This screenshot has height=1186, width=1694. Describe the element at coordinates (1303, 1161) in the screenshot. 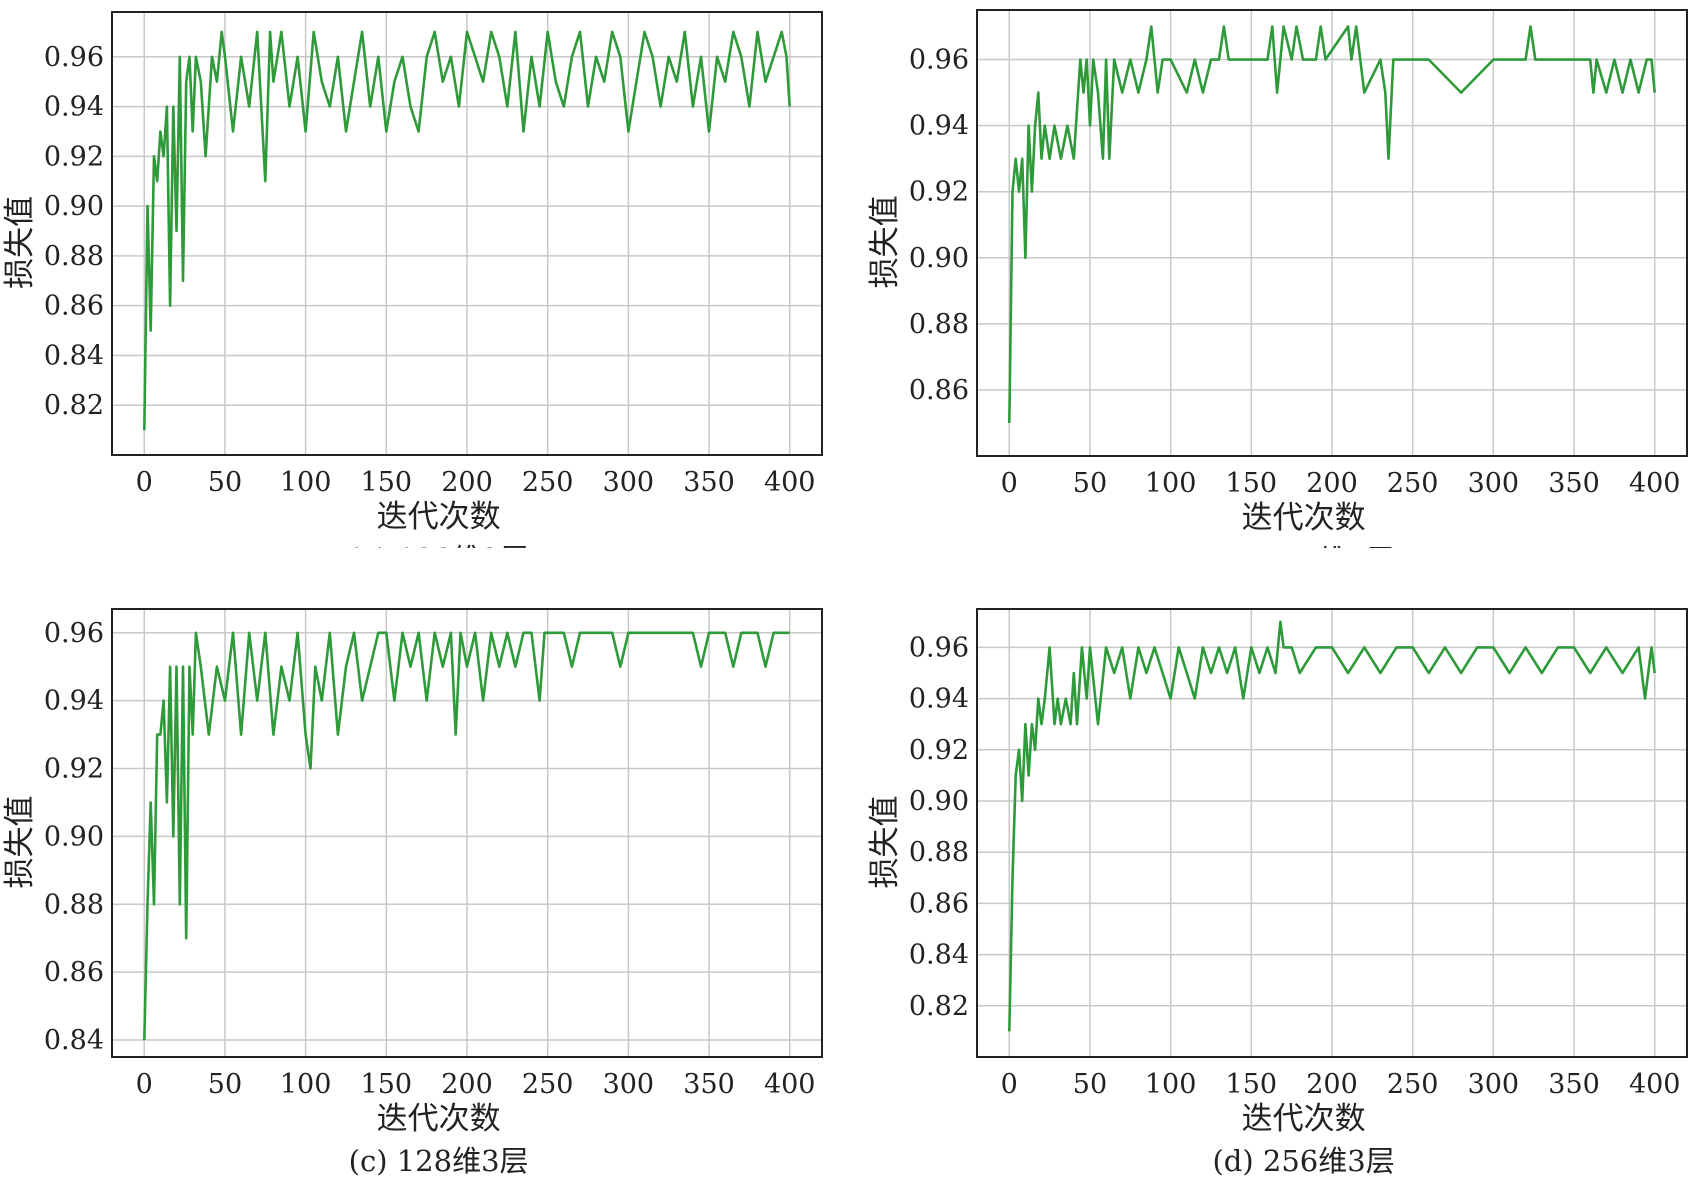

I see `subfigure-caption: (d) 256维3层` at that location.